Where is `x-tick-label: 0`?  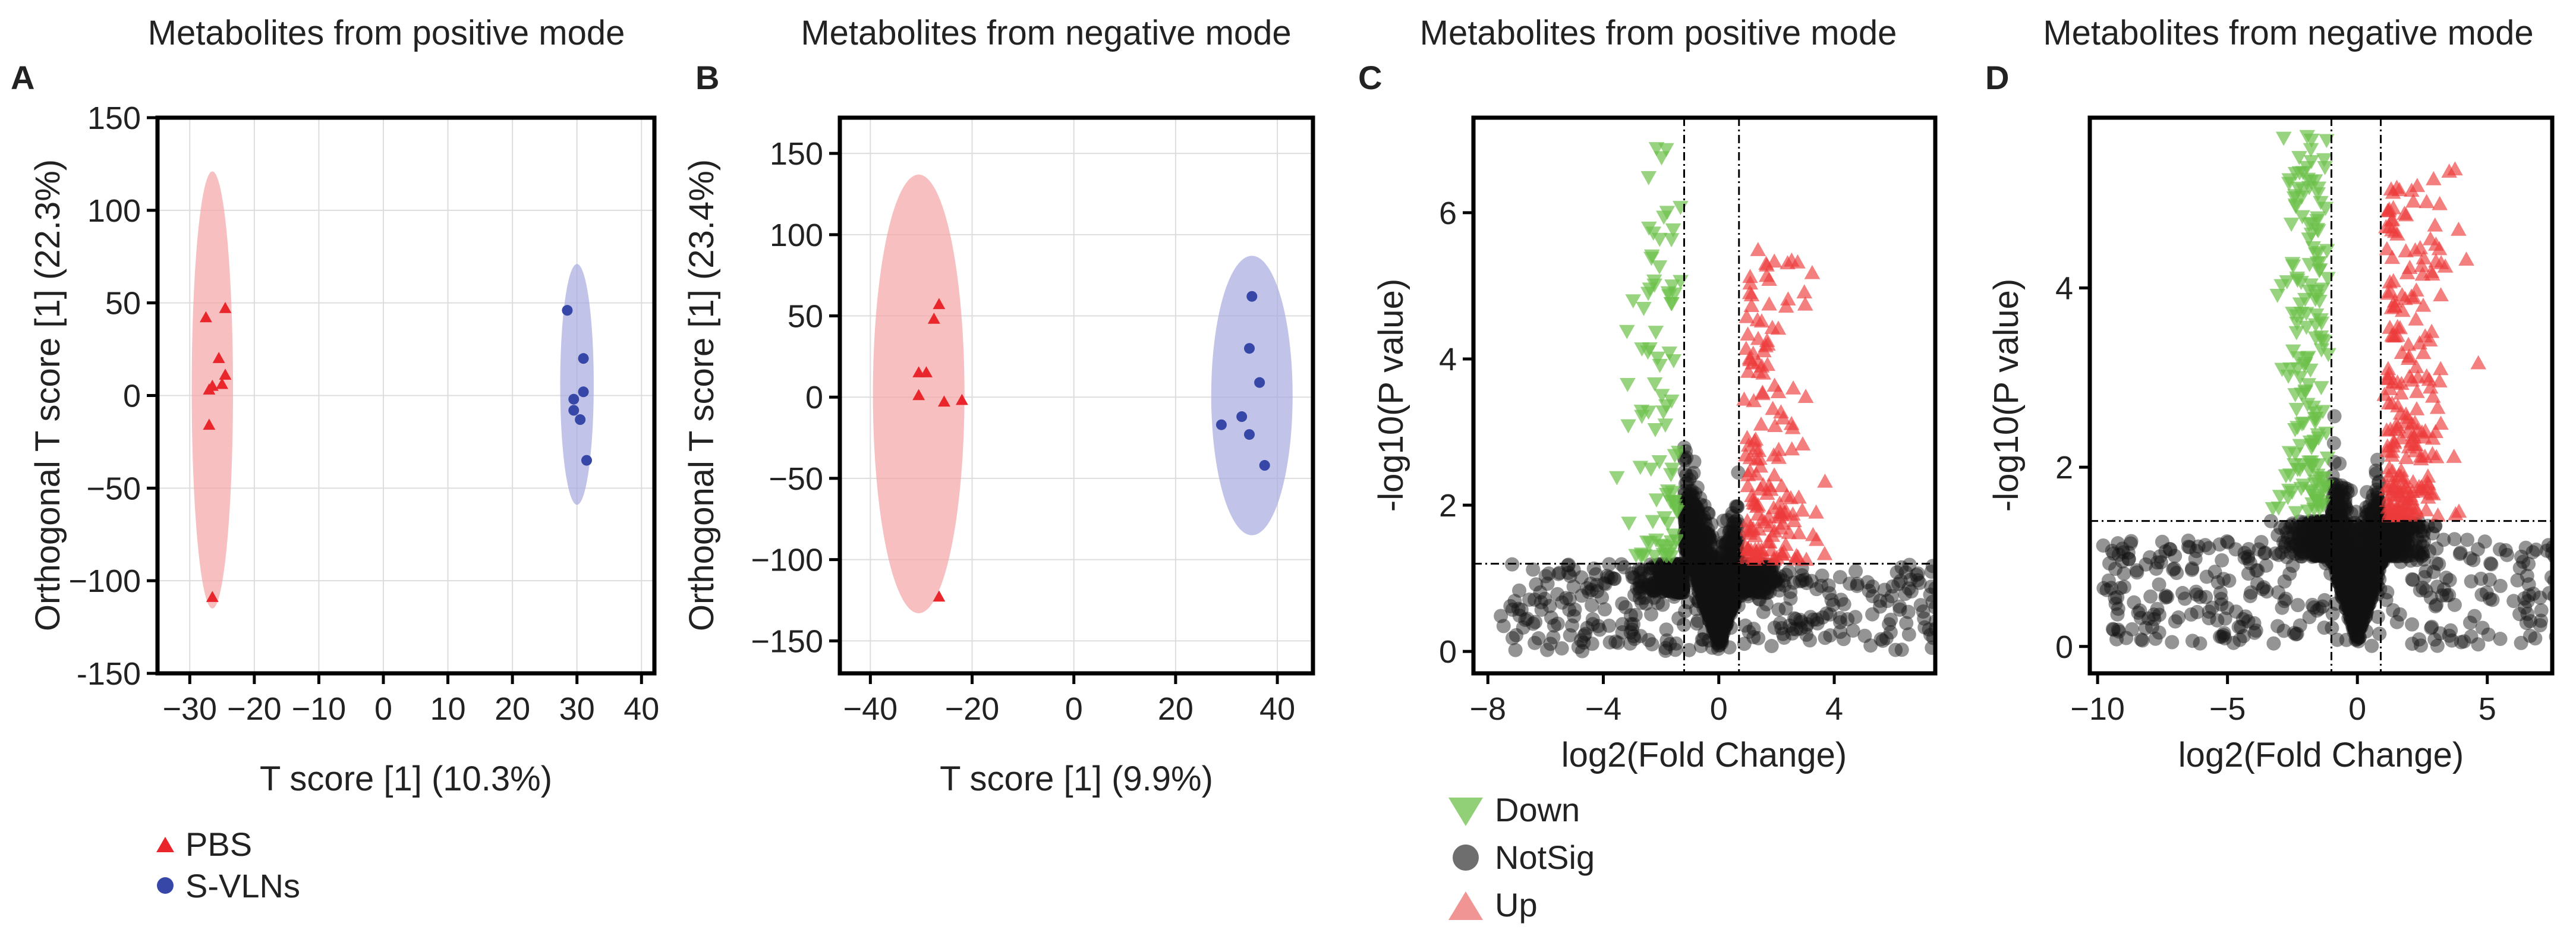
x-tick-label: 0 is located at coordinates (1074, 709).